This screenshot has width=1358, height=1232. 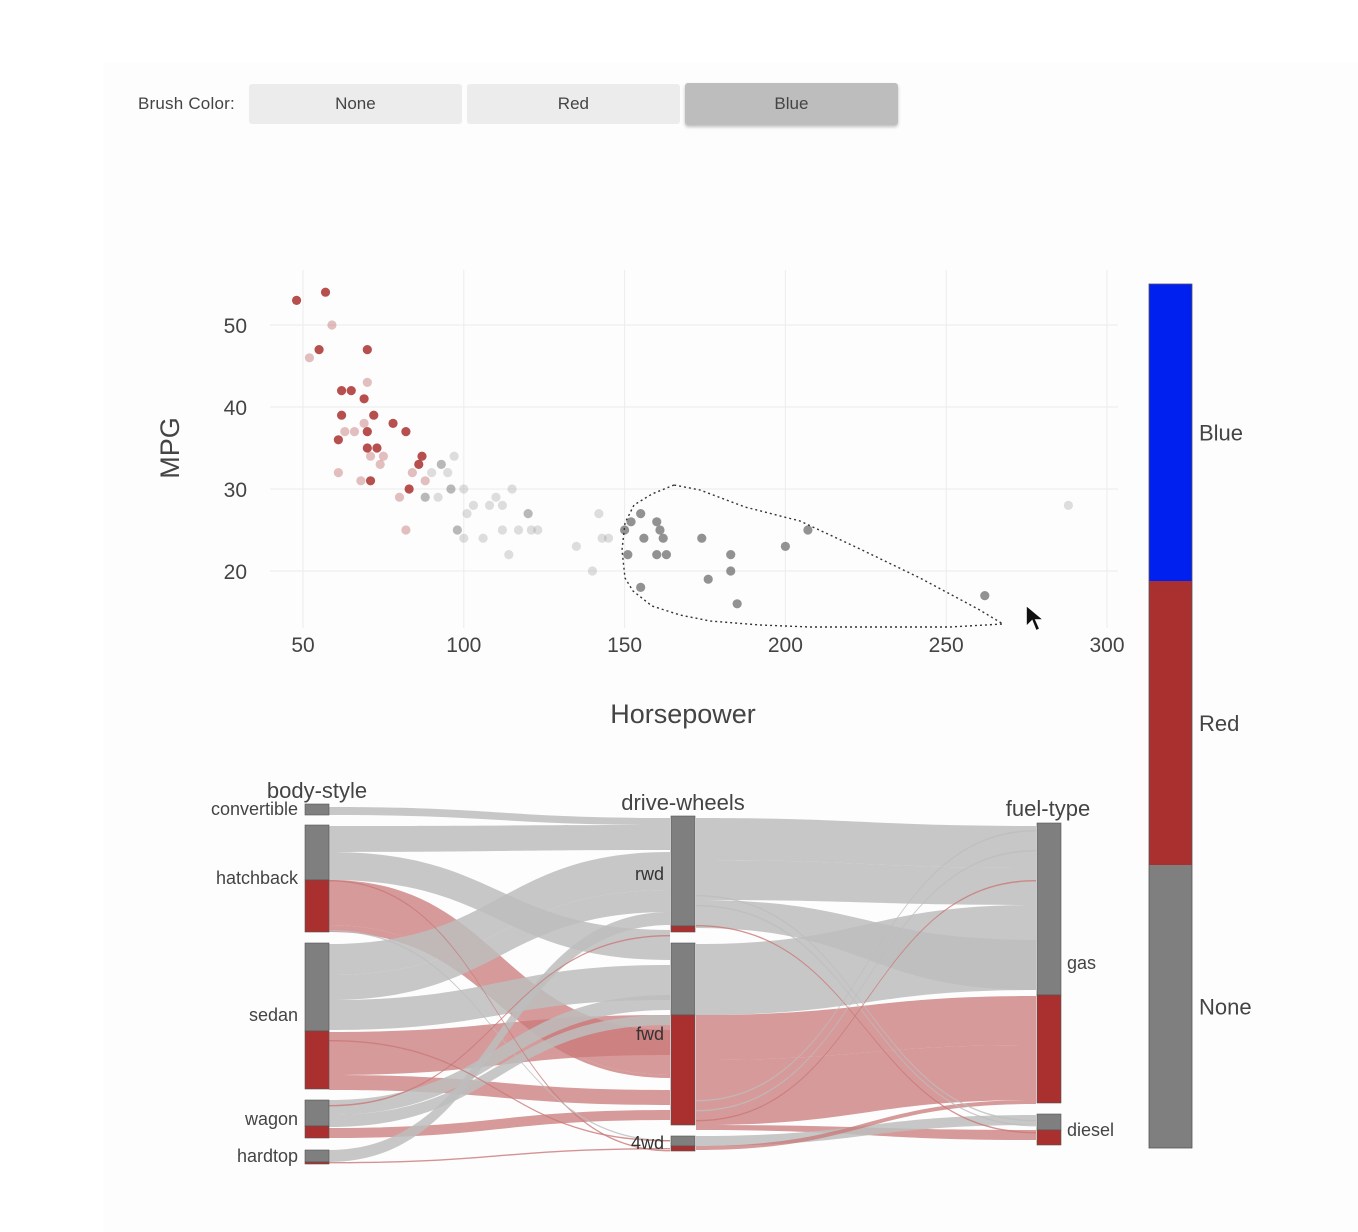 What do you see at coordinates (683, 1141) in the screenshot?
I see `category-bar-4wd` at bounding box center [683, 1141].